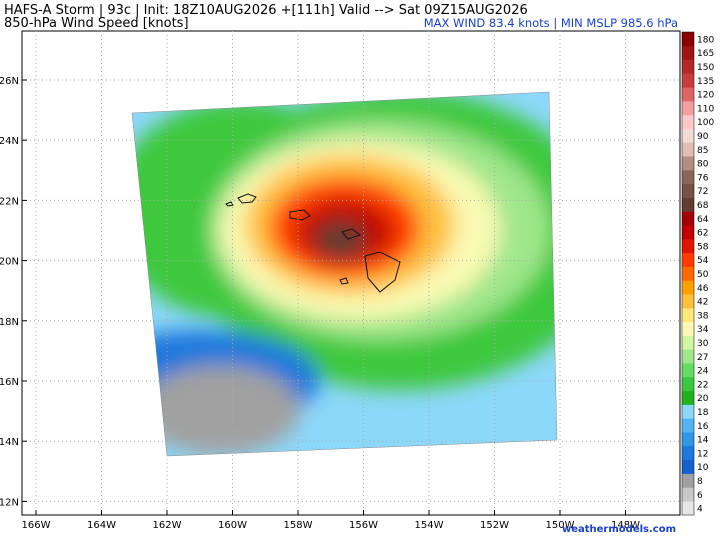 The width and height of the screenshot is (720, 544). I want to click on watermark: weathermodels.com, so click(619, 529).